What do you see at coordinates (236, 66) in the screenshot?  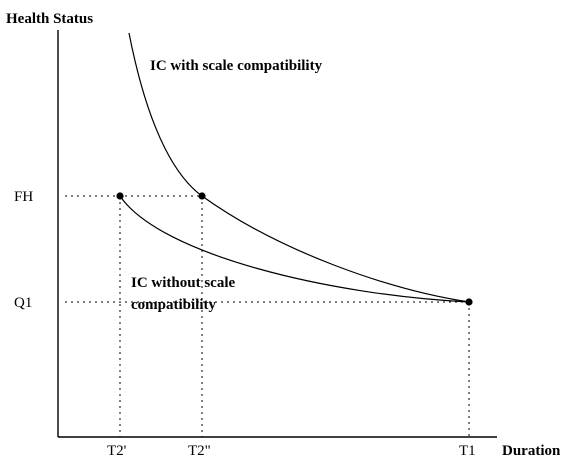 I see `label-ic-with-scale-compatibility: IC with scale compatibility` at bounding box center [236, 66].